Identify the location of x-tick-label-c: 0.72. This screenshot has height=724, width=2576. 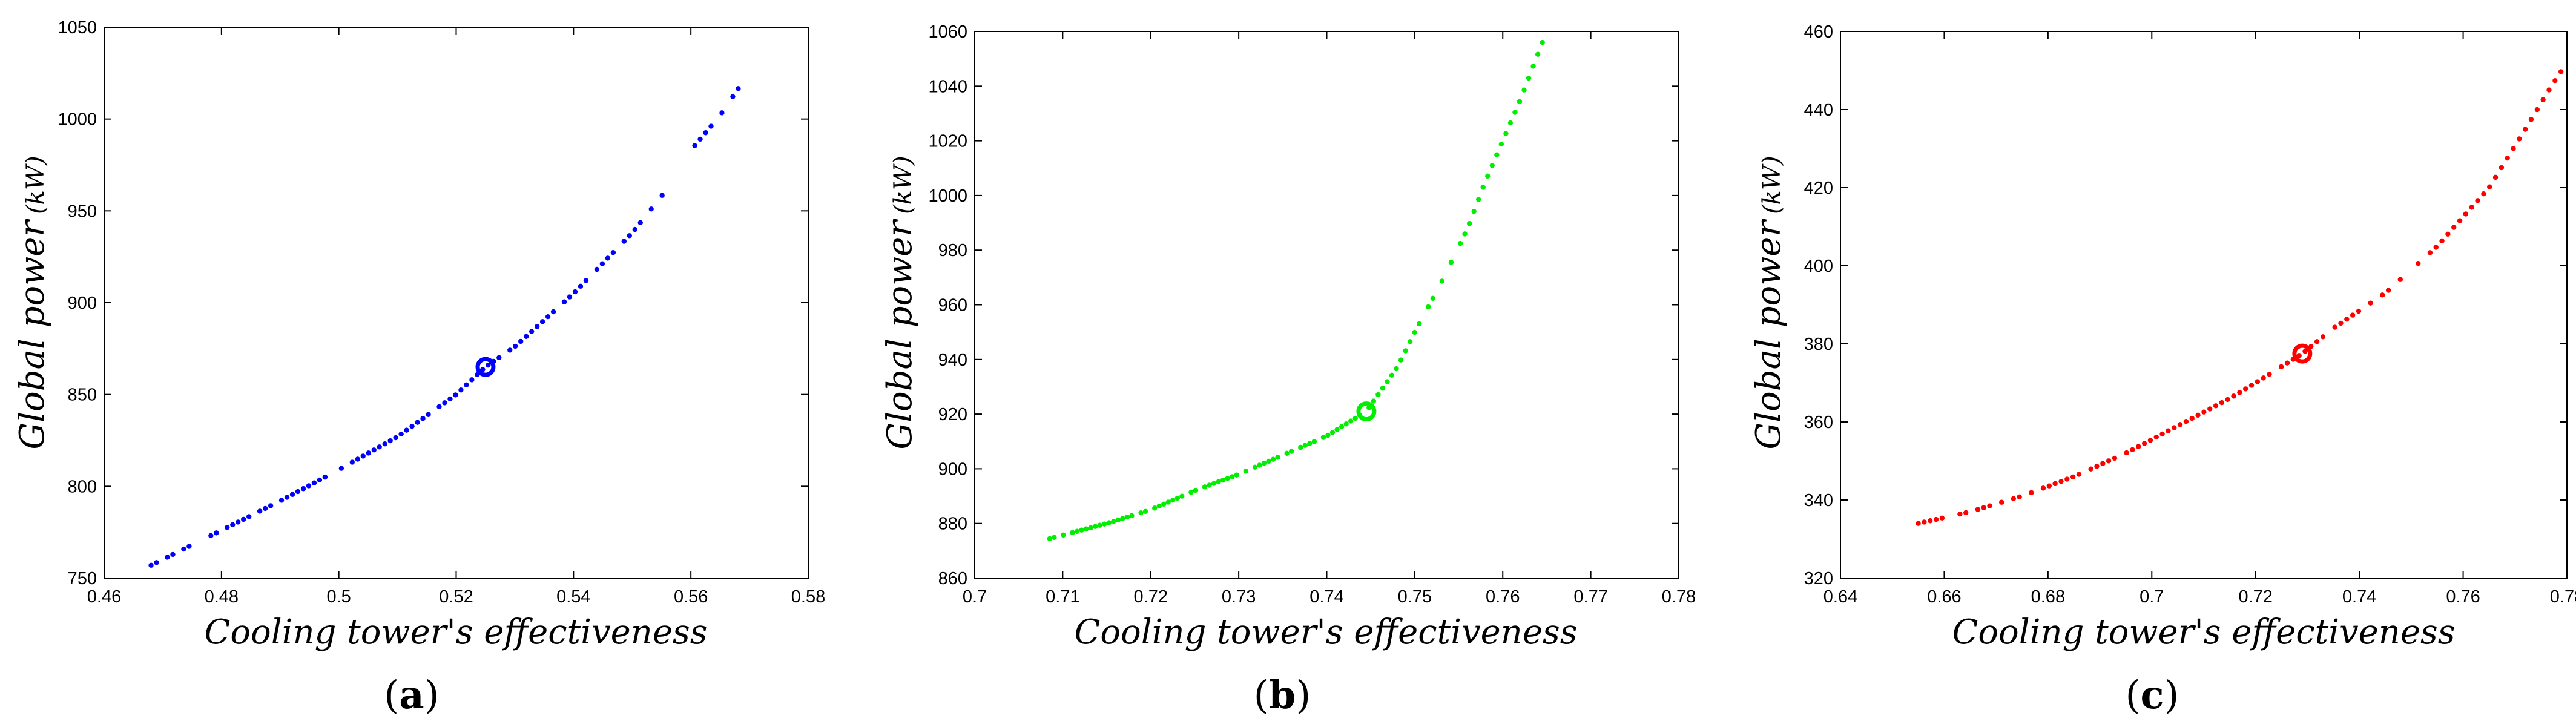
(2255, 597).